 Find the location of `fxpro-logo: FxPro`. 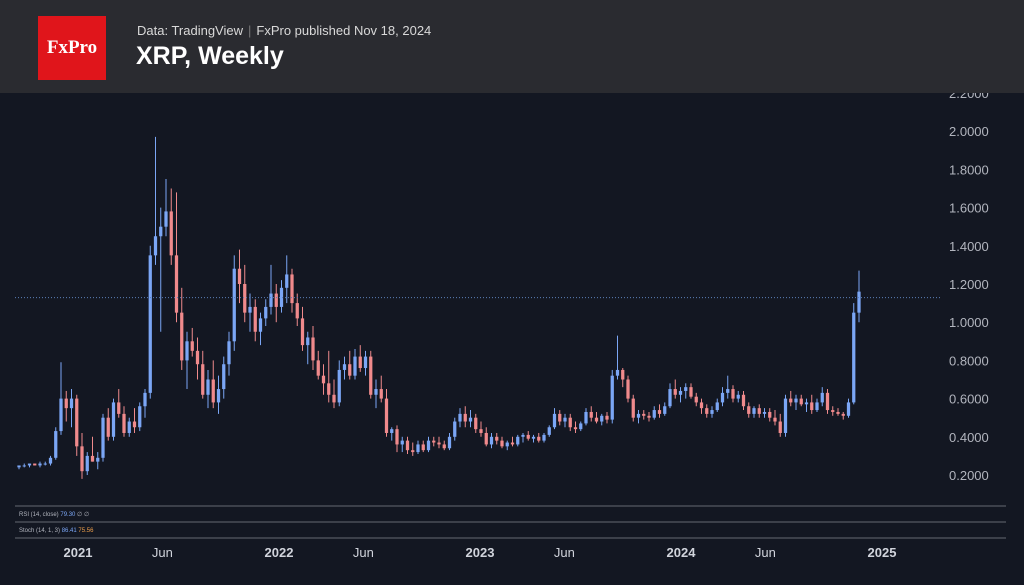

fxpro-logo: FxPro is located at coordinates (72, 48).